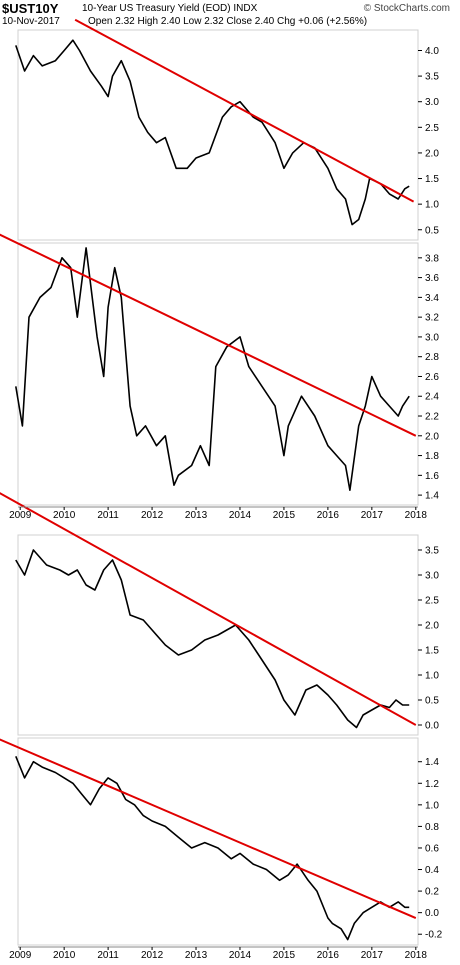 The image size is (460, 965). What do you see at coordinates (170, 8) in the screenshot?
I see `symbol-description: 10-Year US Treasury Yield (EOD) INDX` at bounding box center [170, 8].